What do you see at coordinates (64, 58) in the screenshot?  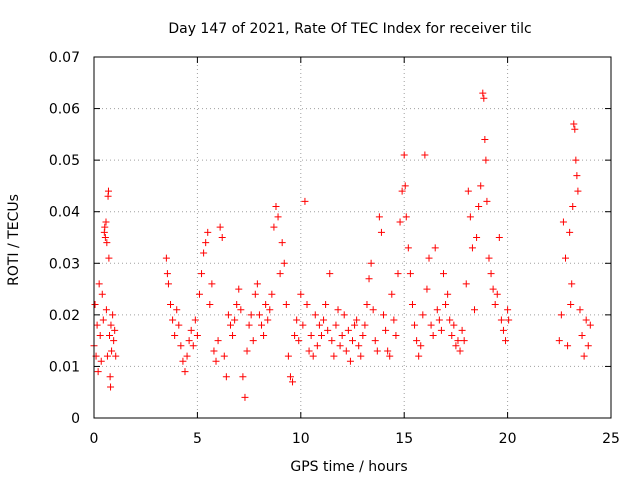 I see `y-tick-label: 0.07` at bounding box center [64, 58].